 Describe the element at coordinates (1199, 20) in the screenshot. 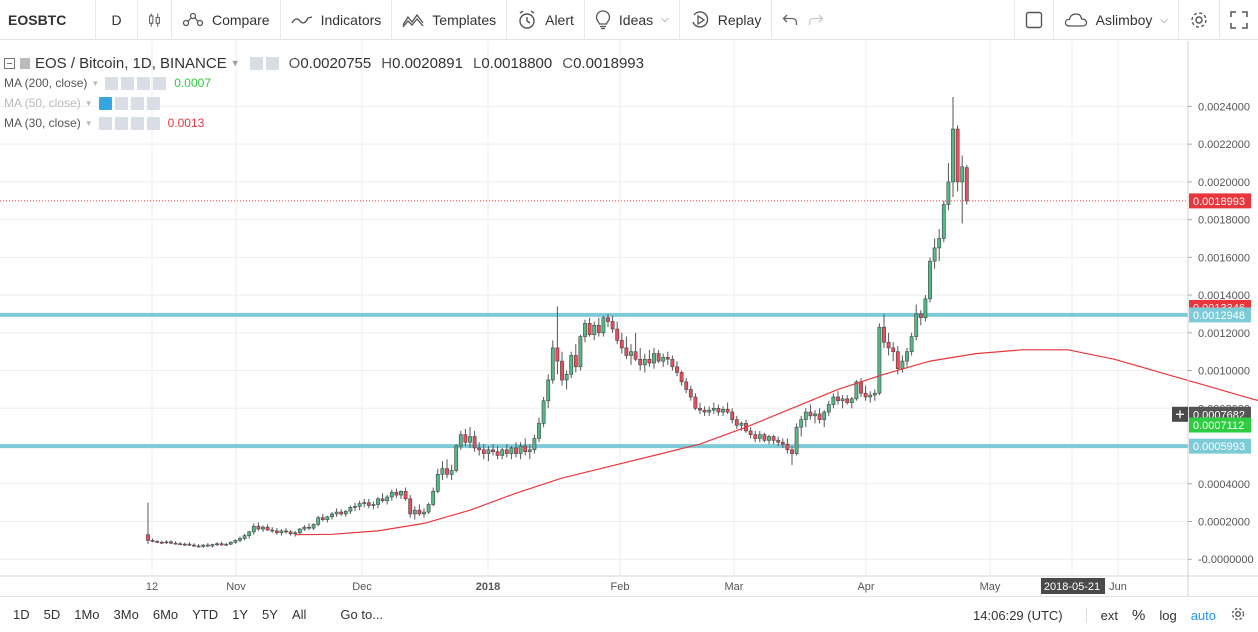

I see `settings-button` at that location.